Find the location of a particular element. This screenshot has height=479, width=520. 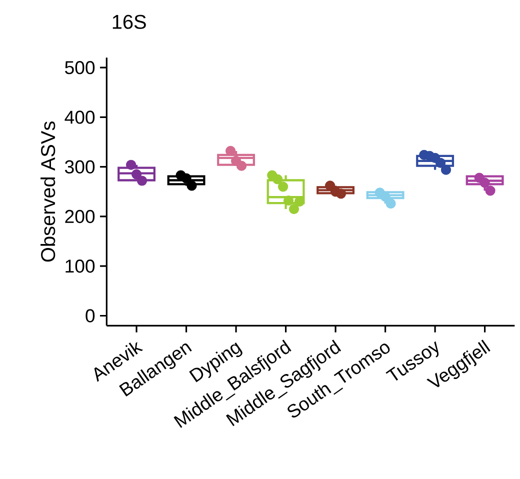

y-axis-title: Observed ASVs is located at coordinates (48, 192).